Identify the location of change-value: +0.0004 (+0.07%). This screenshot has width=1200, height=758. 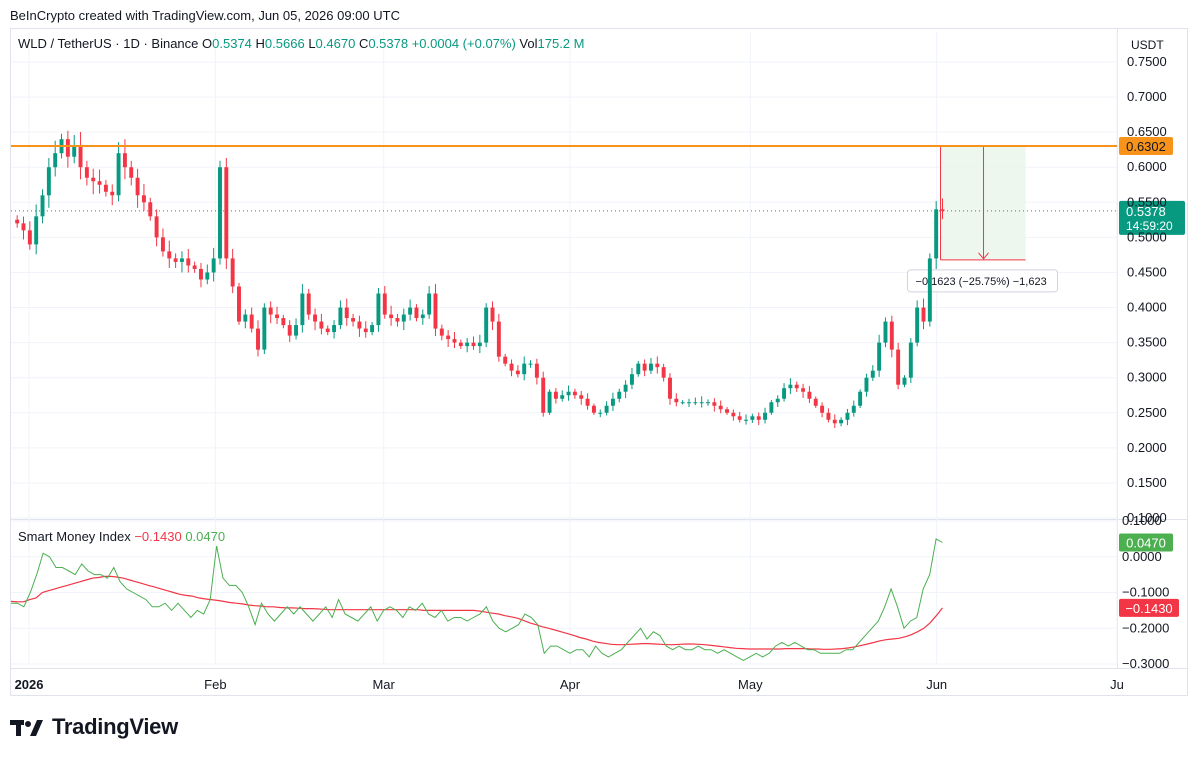
(463, 43).